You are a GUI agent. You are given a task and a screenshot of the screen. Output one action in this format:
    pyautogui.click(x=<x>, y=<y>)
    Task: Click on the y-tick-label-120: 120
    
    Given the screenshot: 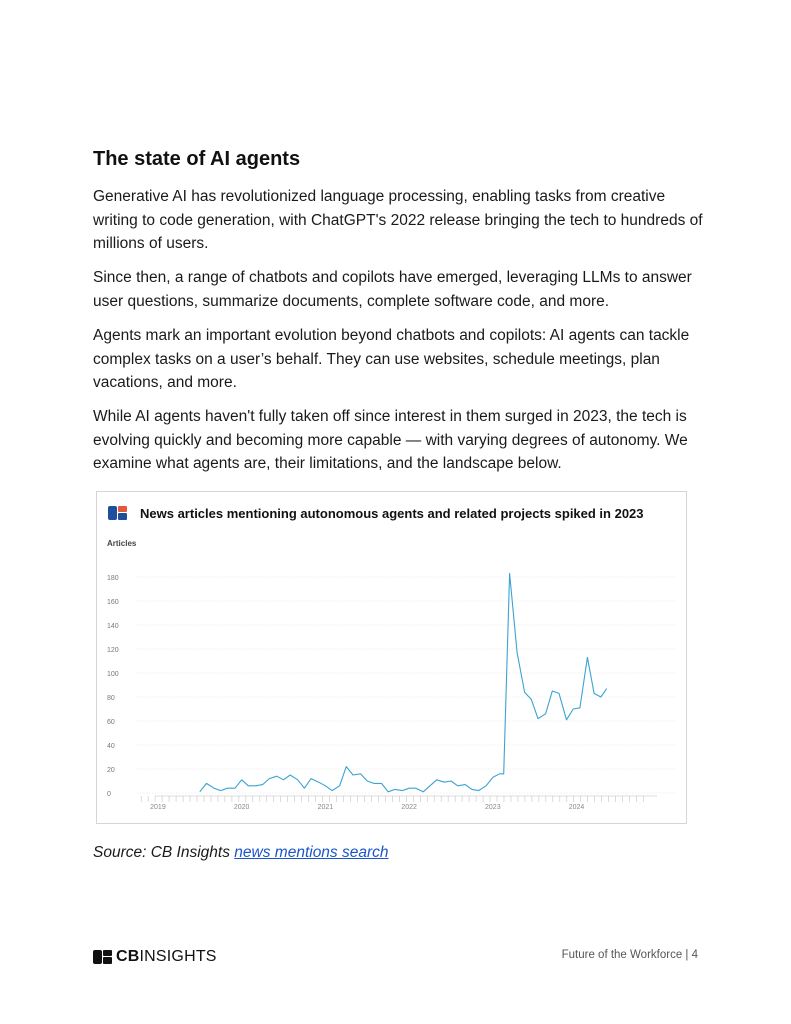 What is the action you would take?
    pyautogui.click(x=113, y=650)
    